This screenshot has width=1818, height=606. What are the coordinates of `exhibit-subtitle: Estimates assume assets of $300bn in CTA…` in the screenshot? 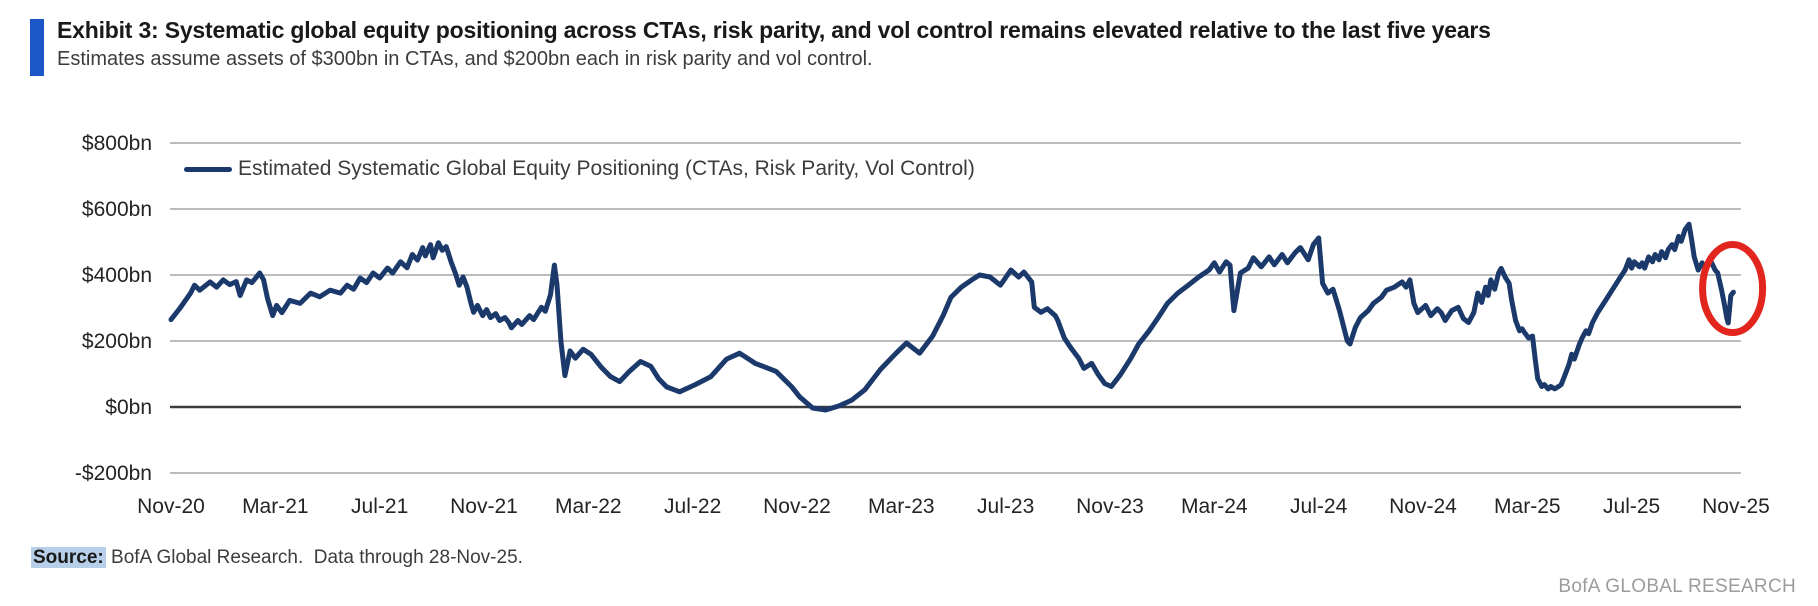 It's located at (465, 59).